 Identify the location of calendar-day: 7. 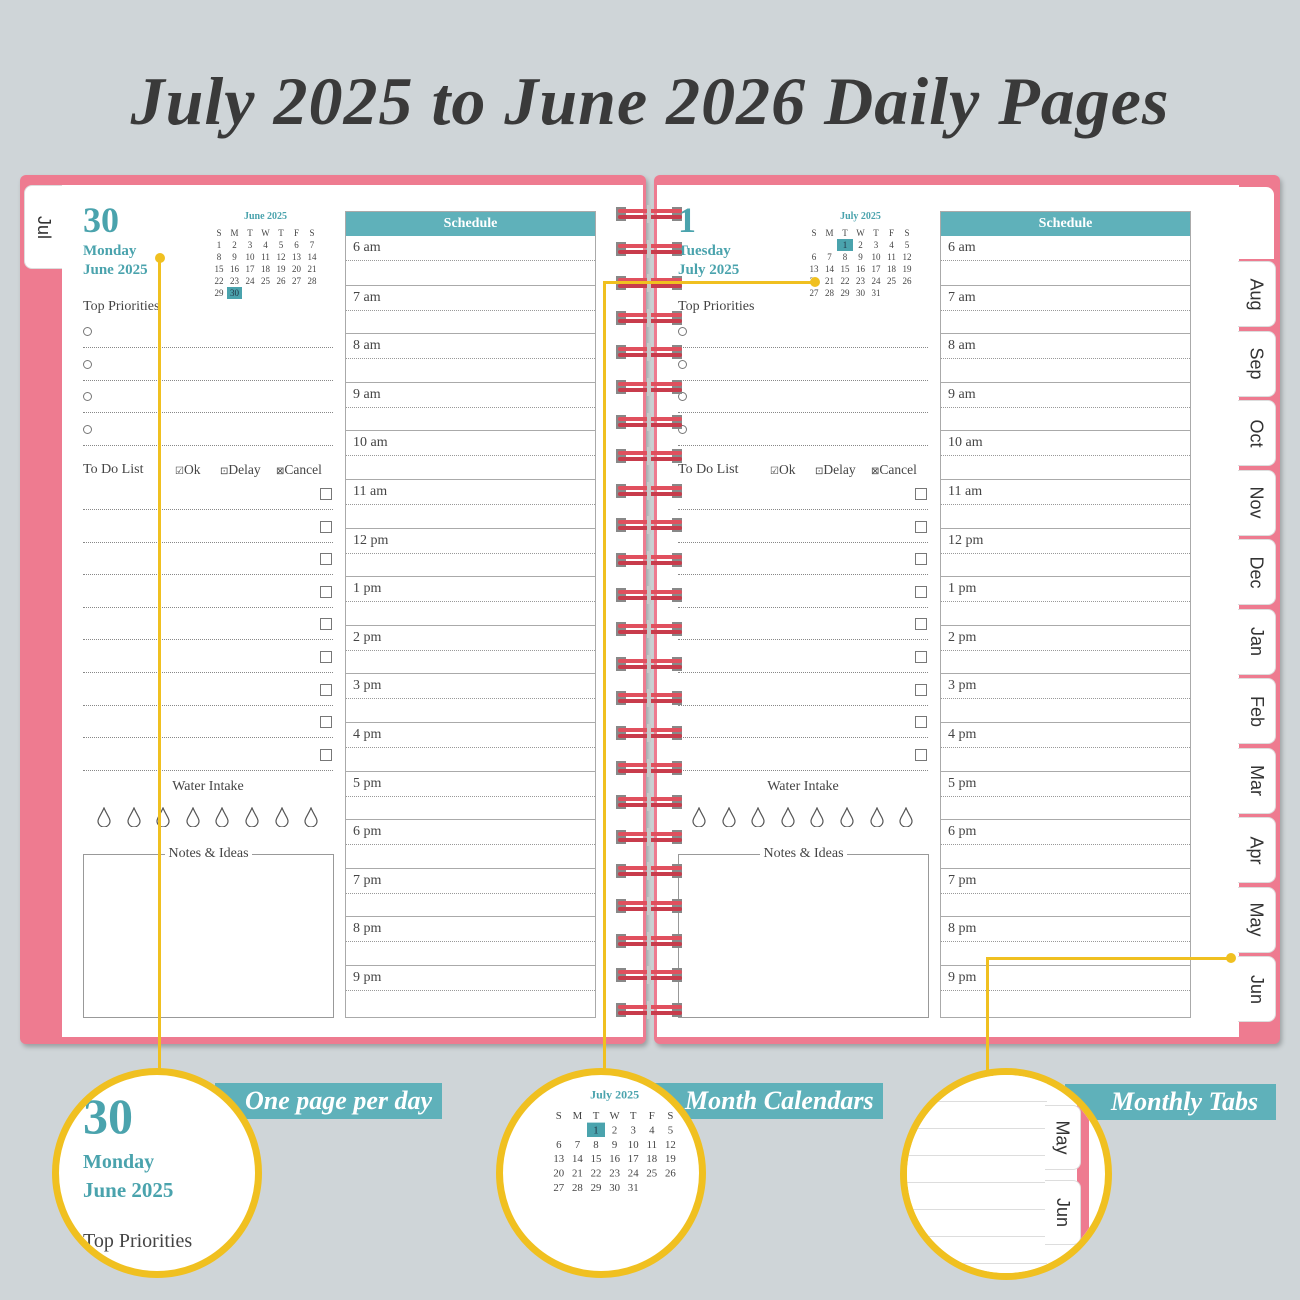
(829, 257).